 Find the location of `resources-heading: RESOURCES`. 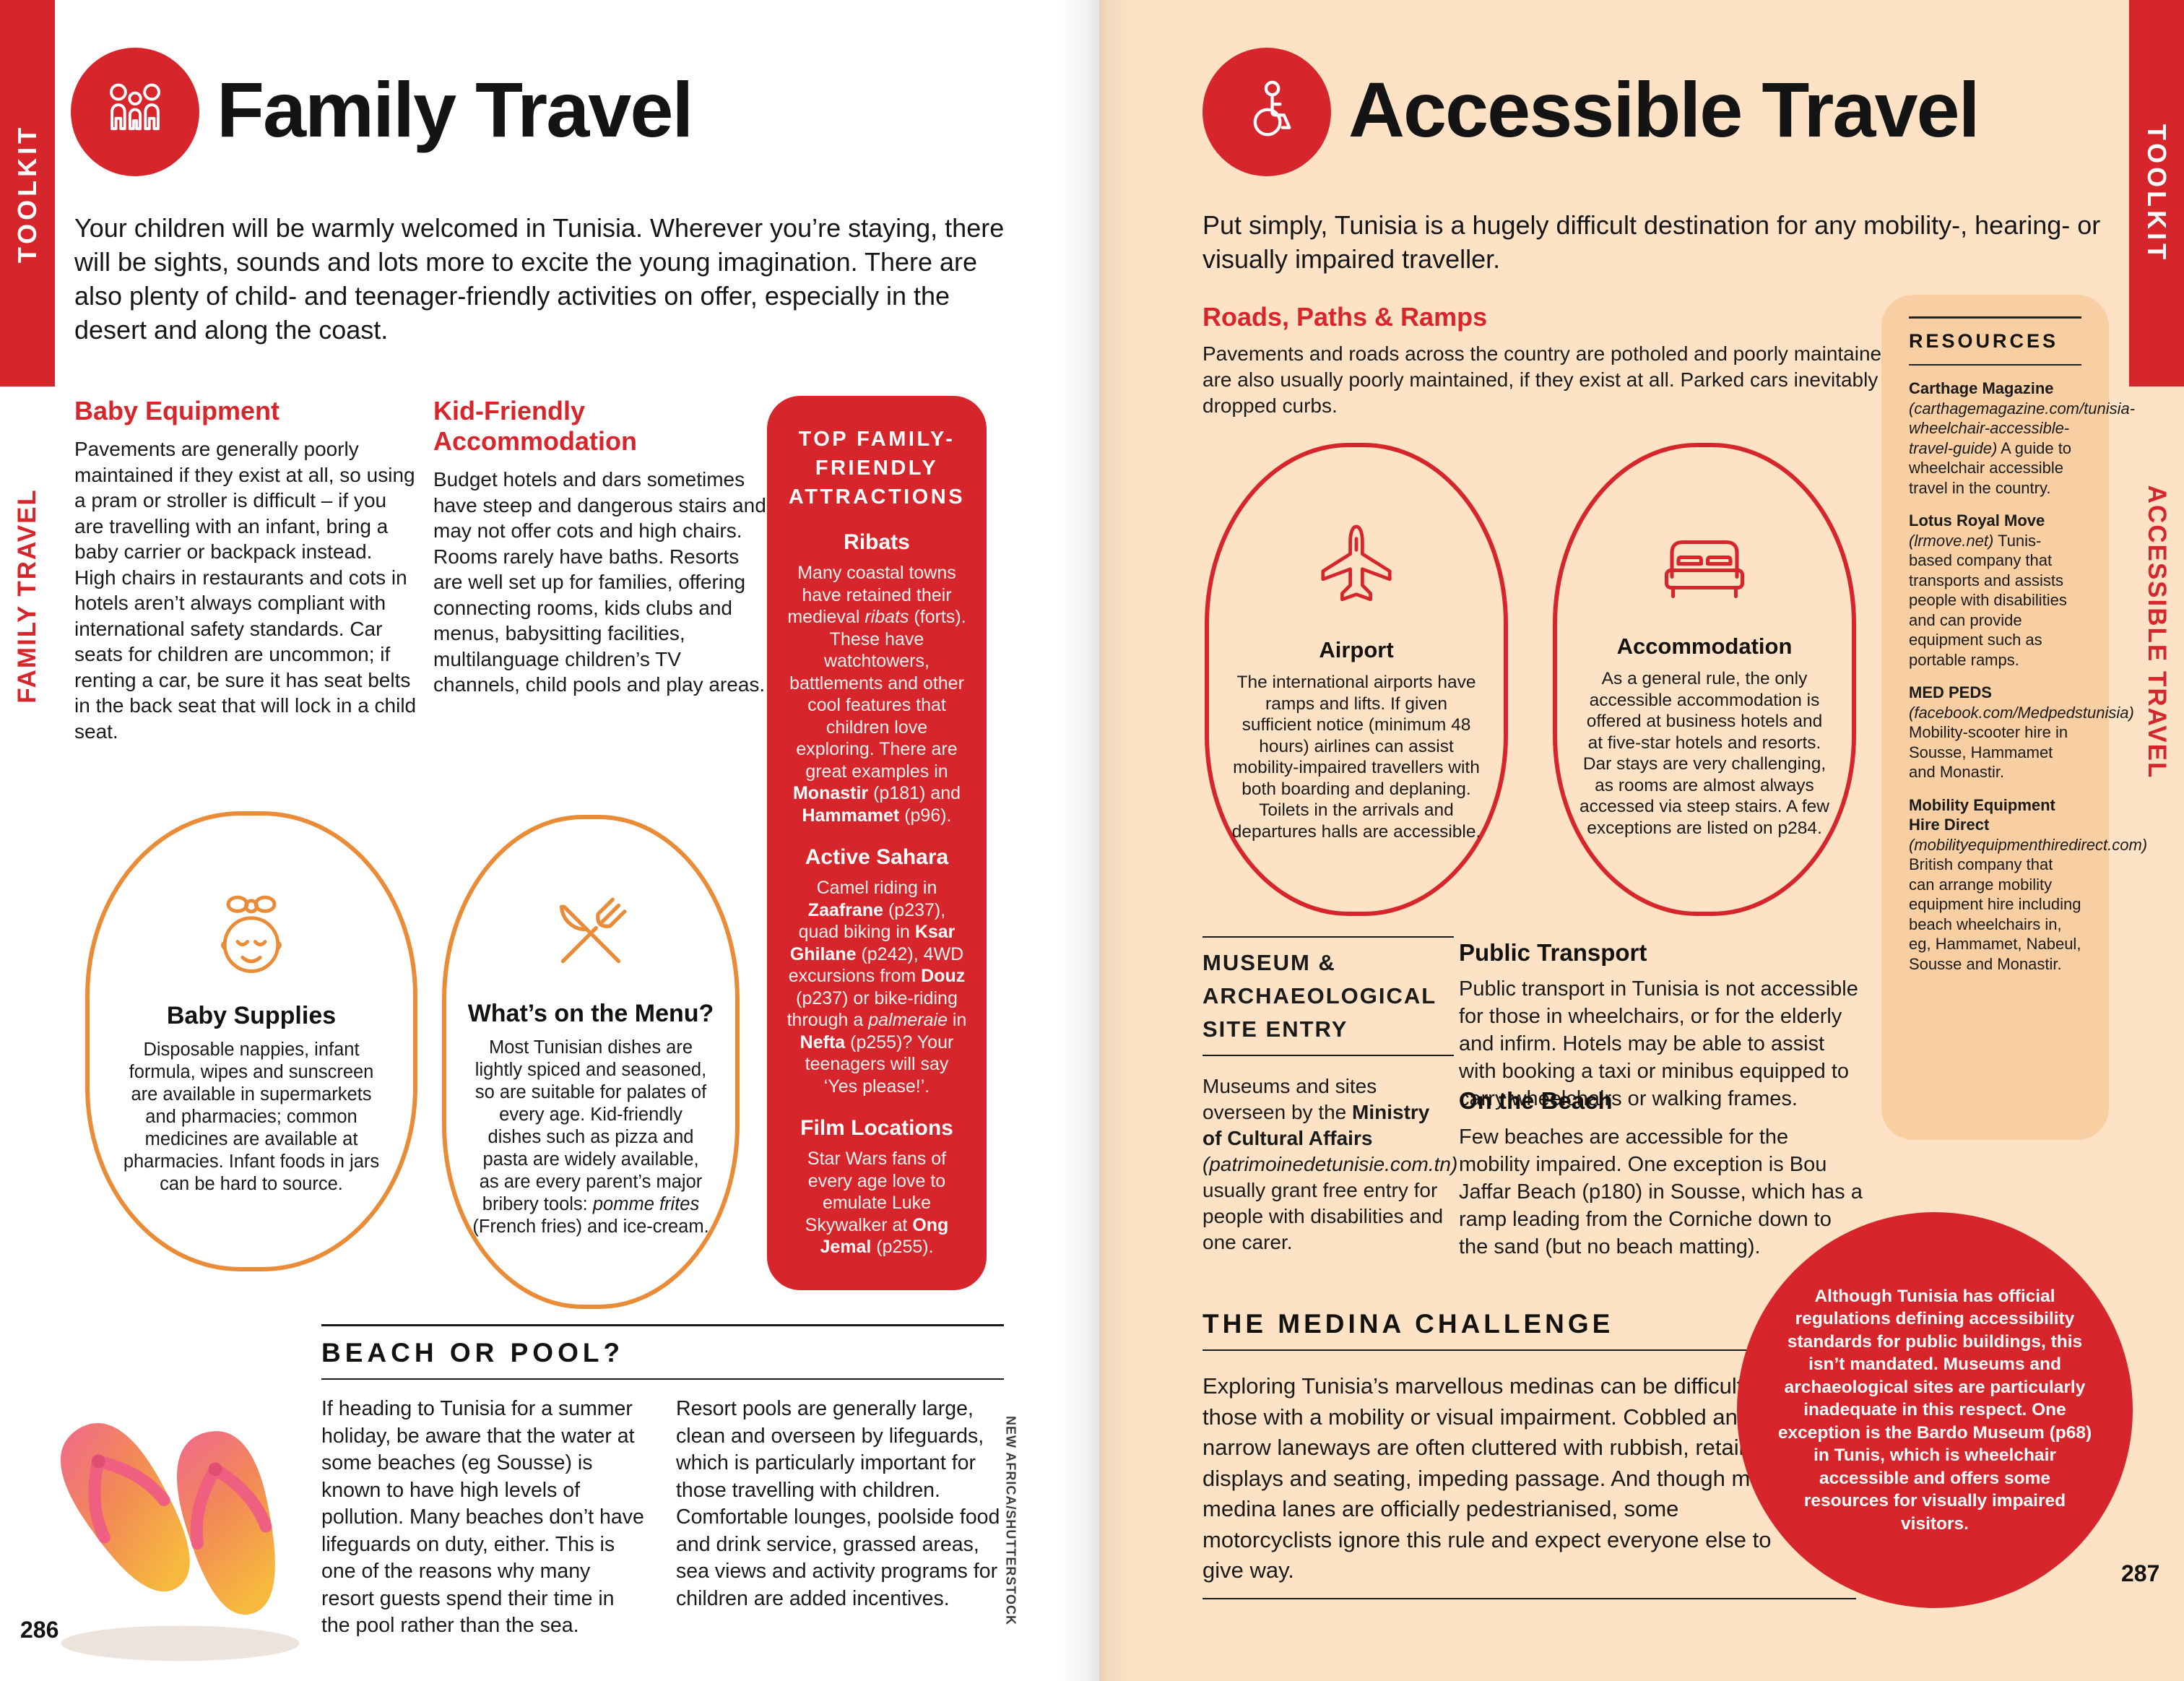

resources-heading: RESOURCES is located at coordinates (1984, 340).